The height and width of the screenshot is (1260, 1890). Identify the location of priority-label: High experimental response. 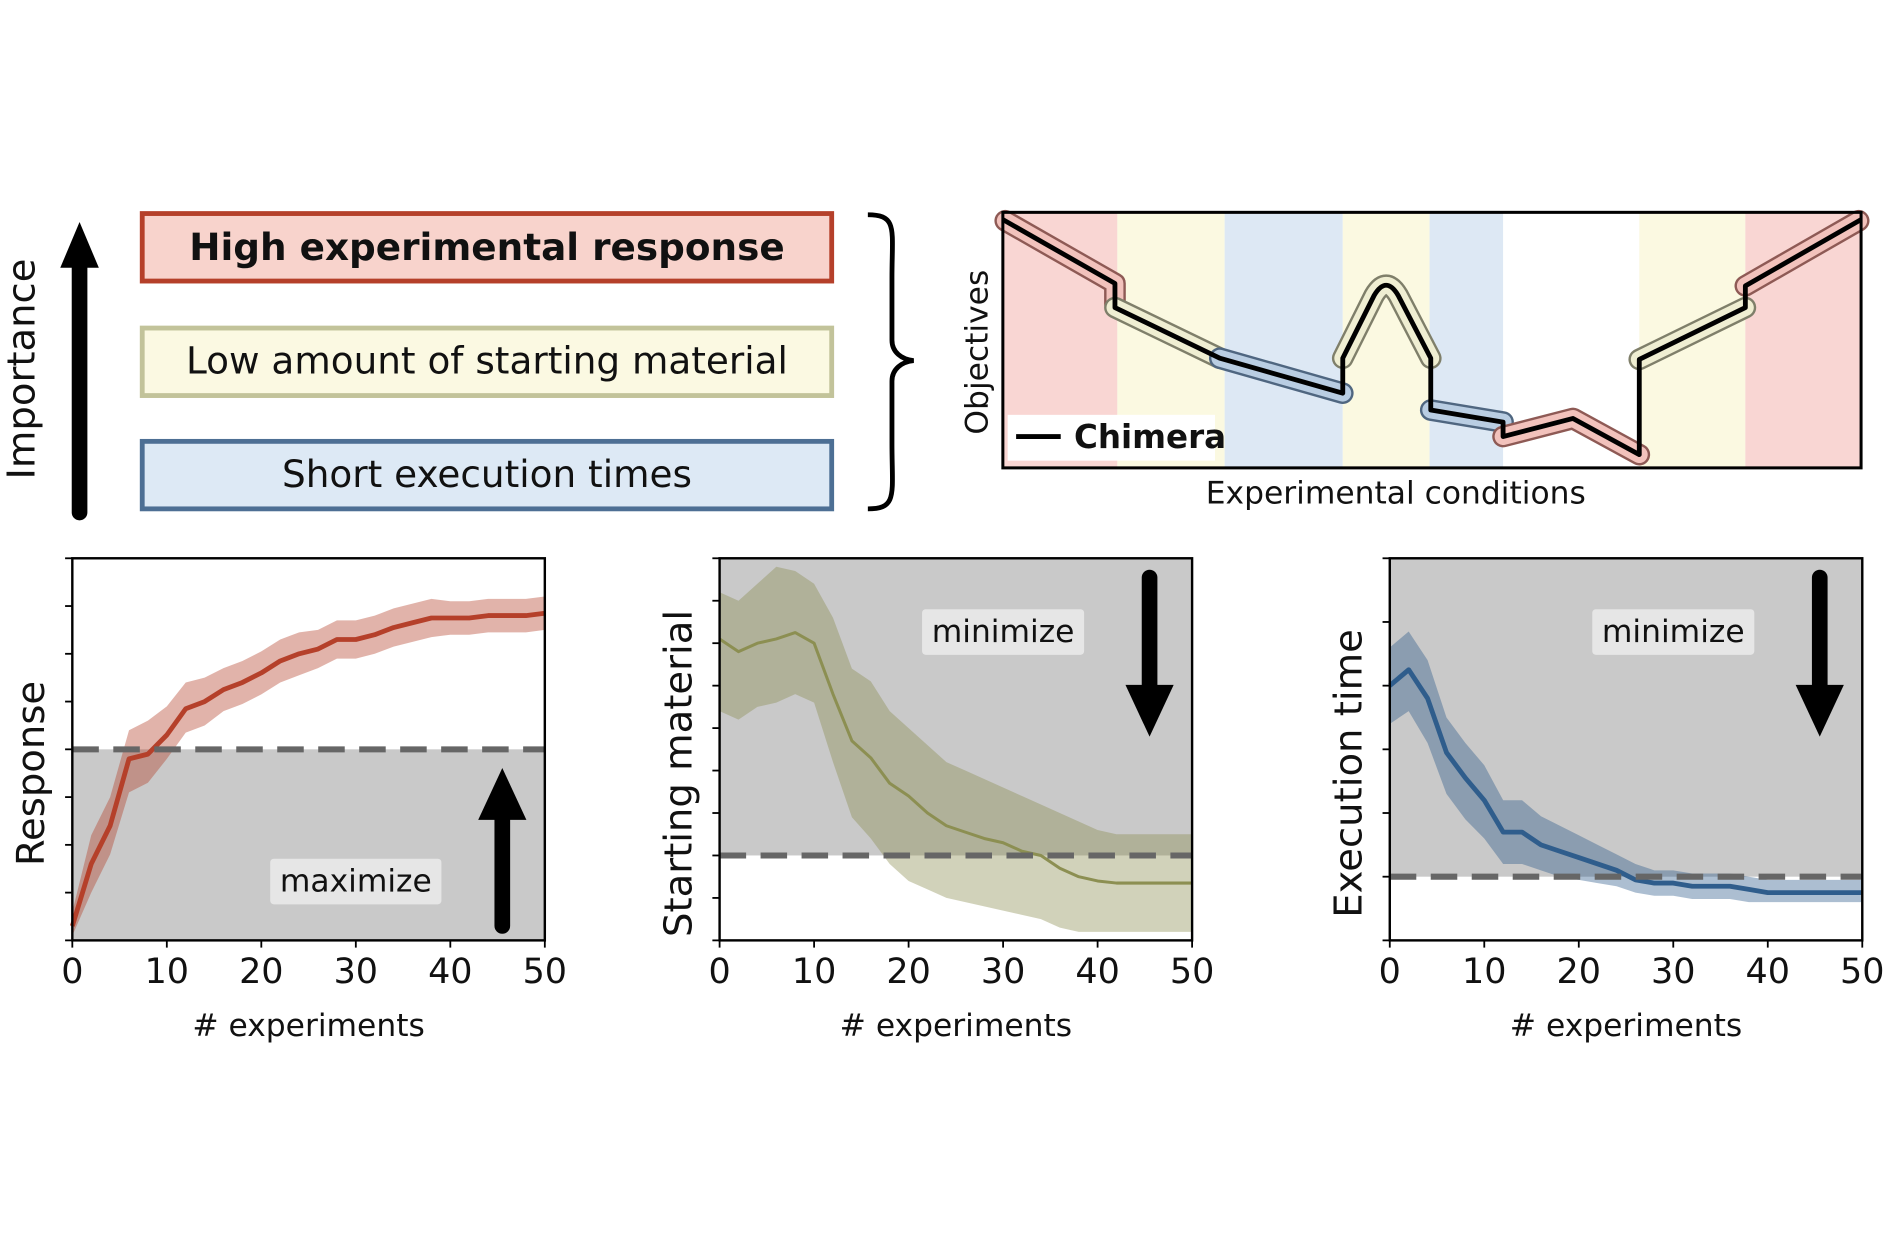
(487, 247).